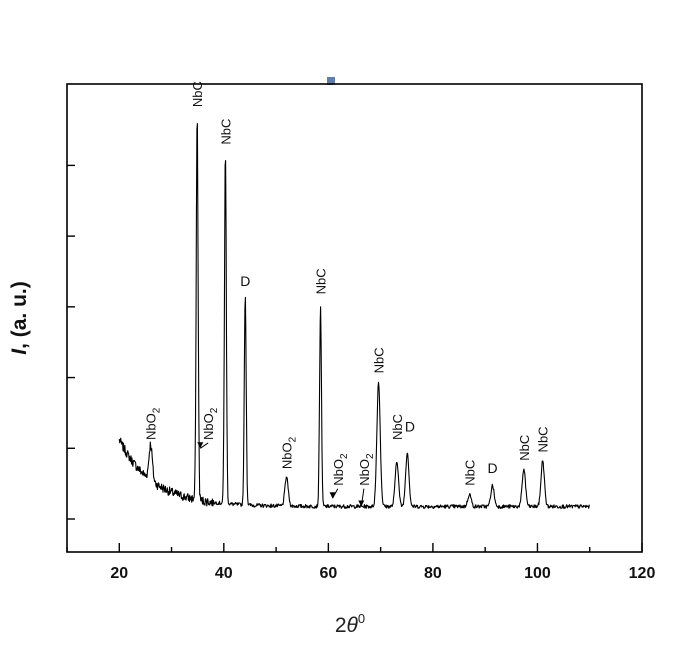 The height and width of the screenshot is (672, 673). I want to click on x-tick-label: 100, so click(537, 573).